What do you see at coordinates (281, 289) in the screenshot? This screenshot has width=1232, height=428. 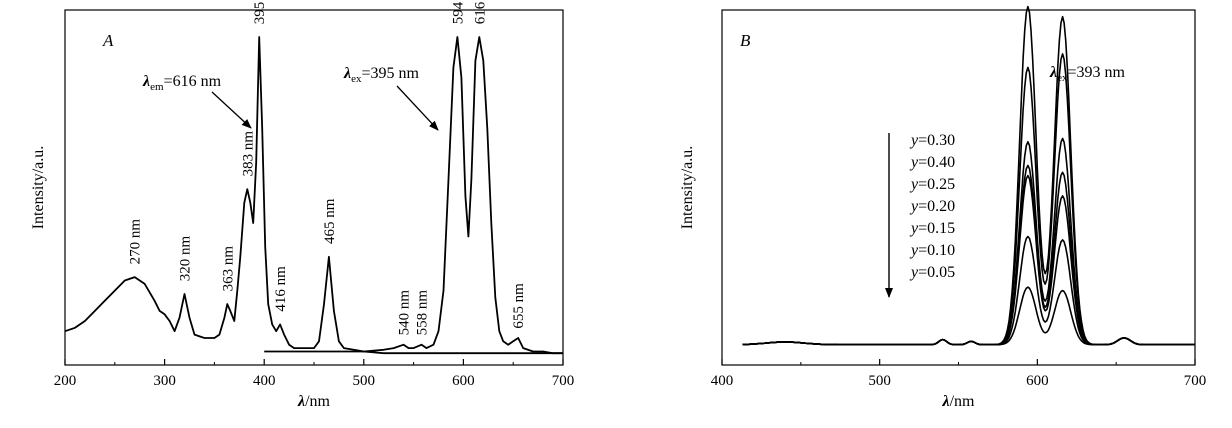 I see `peak-label-416: 416 nm` at bounding box center [281, 289].